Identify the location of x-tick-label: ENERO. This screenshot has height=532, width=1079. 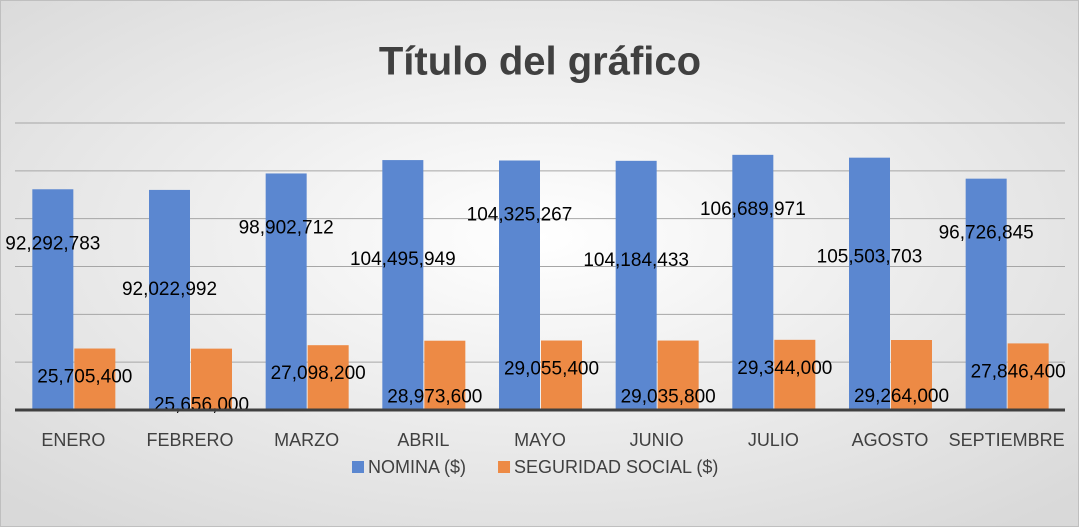
(73, 440).